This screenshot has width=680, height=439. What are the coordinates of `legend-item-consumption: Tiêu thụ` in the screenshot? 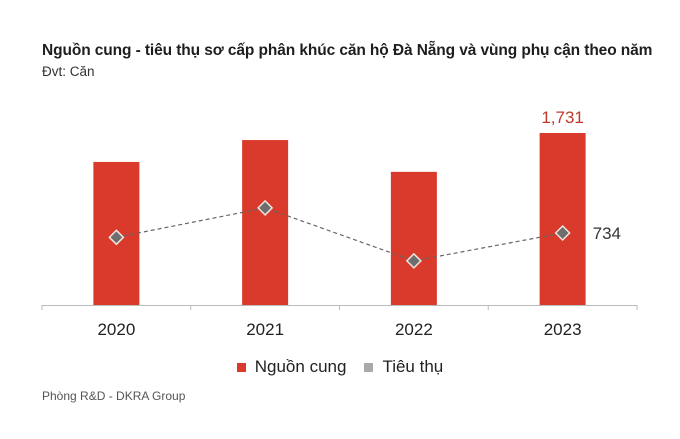 It's located at (403, 367).